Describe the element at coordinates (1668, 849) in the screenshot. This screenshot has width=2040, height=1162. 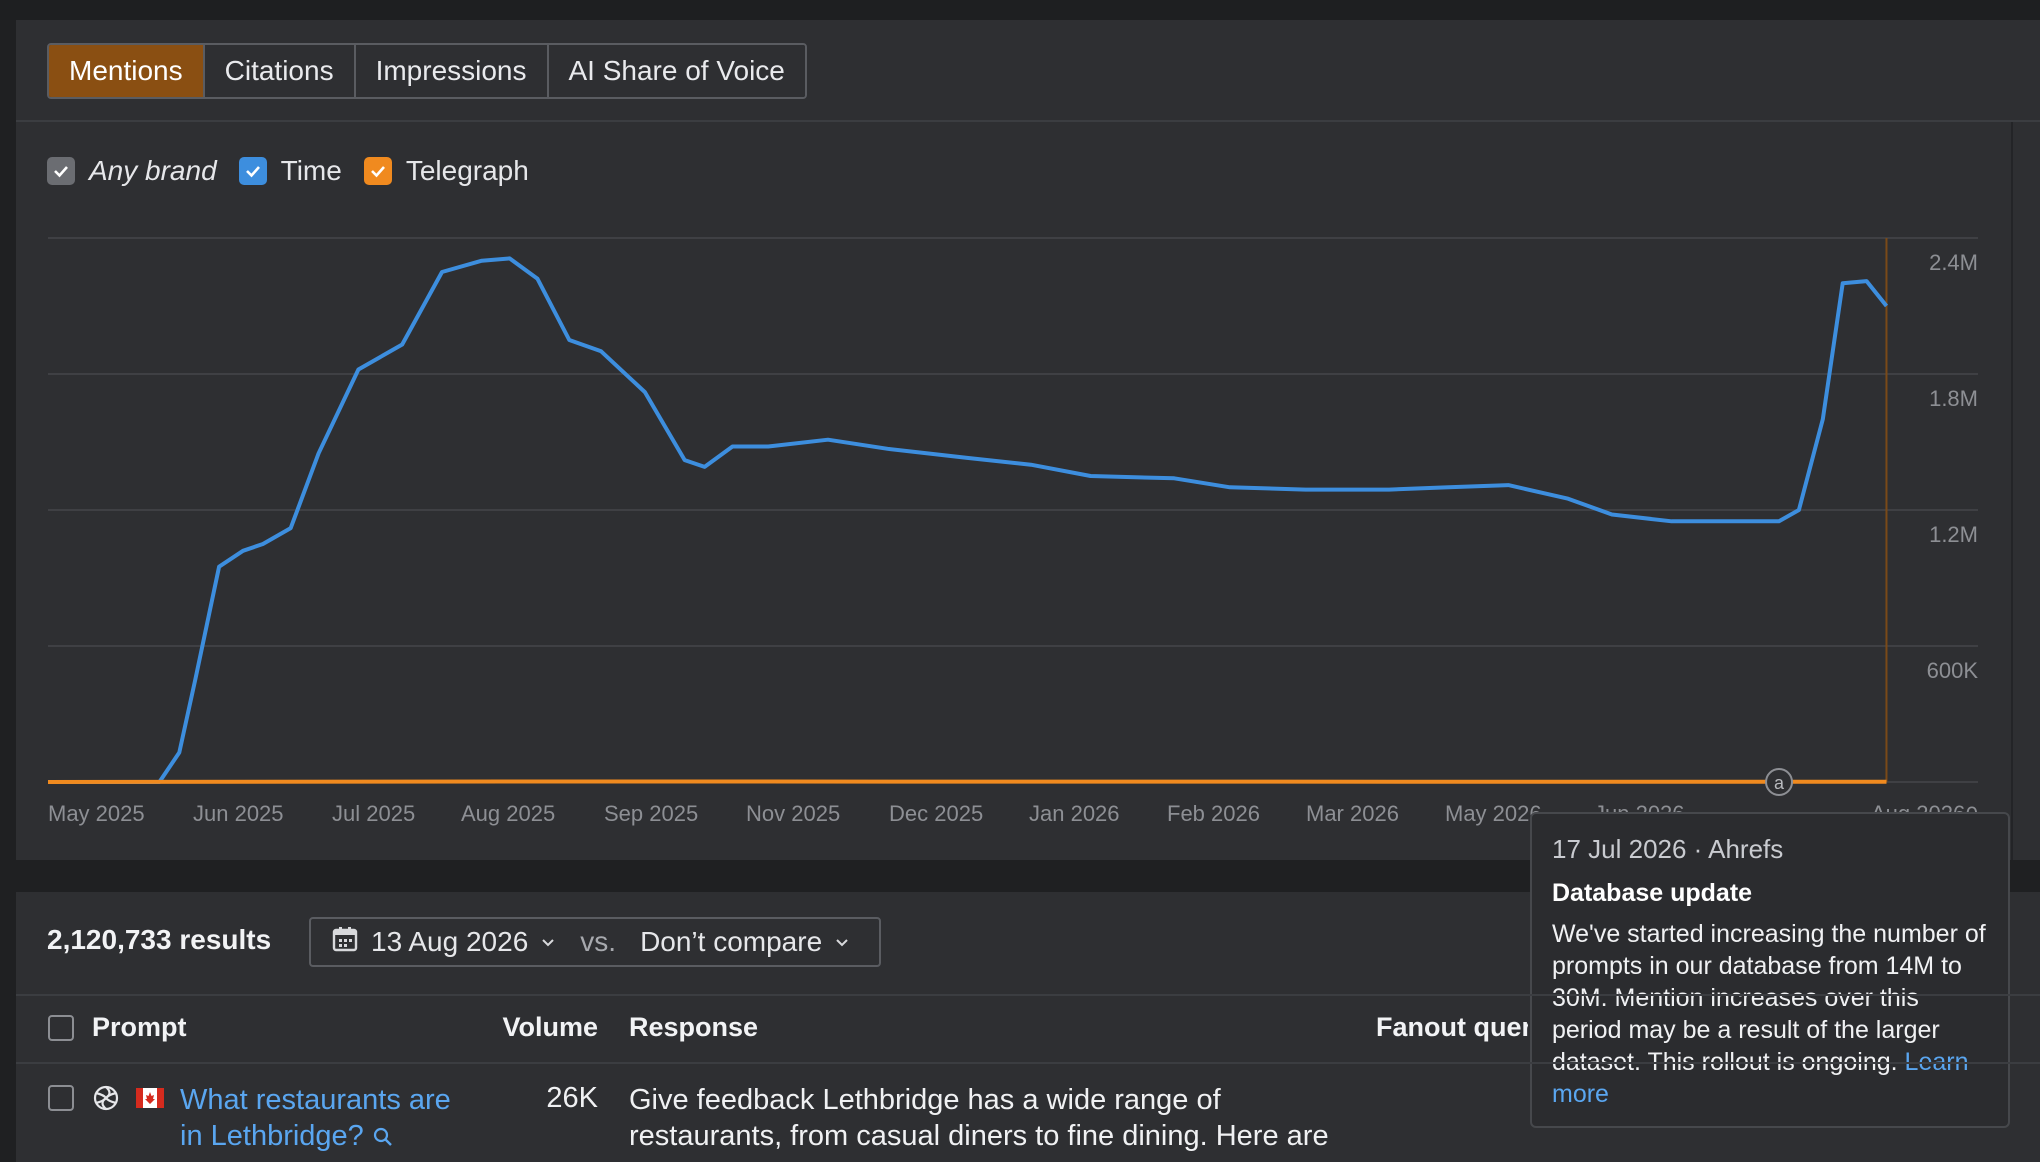
I see `tooltip-date: 17 Jul 2026 · Ahrefs` at that location.